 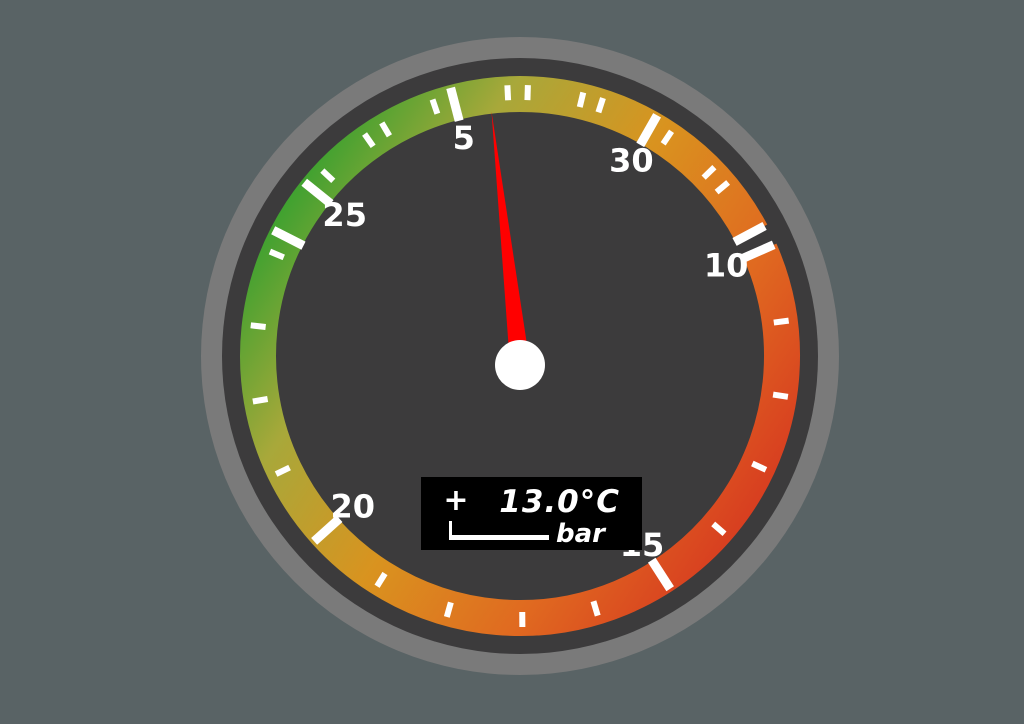 What do you see at coordinates (726, 266) in the screenshot?
I see `scale-label-10: 10` at bounding box center [726, 266].